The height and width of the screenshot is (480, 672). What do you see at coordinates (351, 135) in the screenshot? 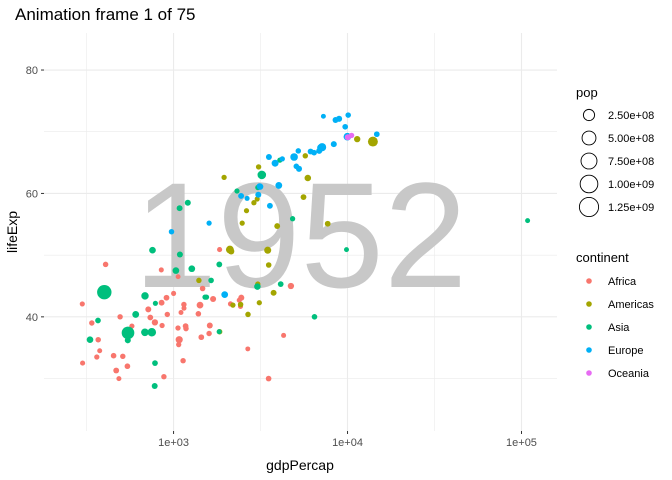
I see `data-point-oceania` at bounding box center [351, 135].